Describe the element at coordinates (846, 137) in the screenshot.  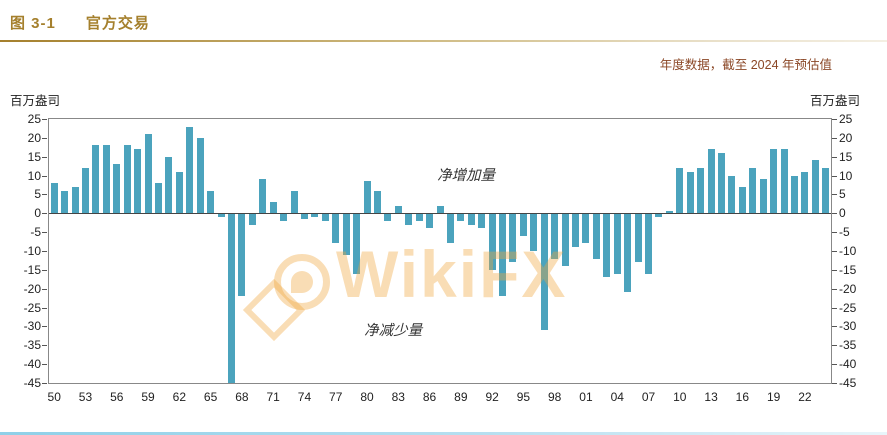
I see `y-tick-label-right: 20` at that location.